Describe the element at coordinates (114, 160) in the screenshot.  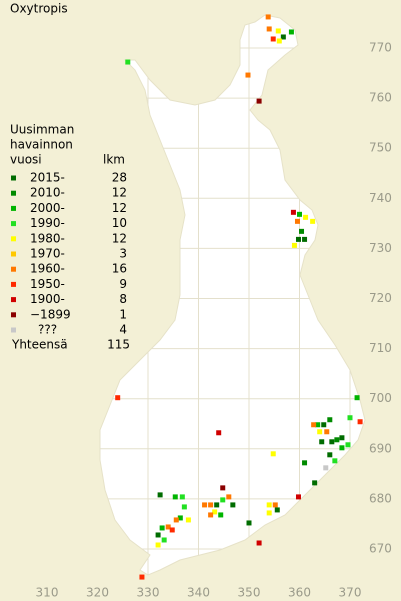
I see `legend-count-header: lkm` at that location.